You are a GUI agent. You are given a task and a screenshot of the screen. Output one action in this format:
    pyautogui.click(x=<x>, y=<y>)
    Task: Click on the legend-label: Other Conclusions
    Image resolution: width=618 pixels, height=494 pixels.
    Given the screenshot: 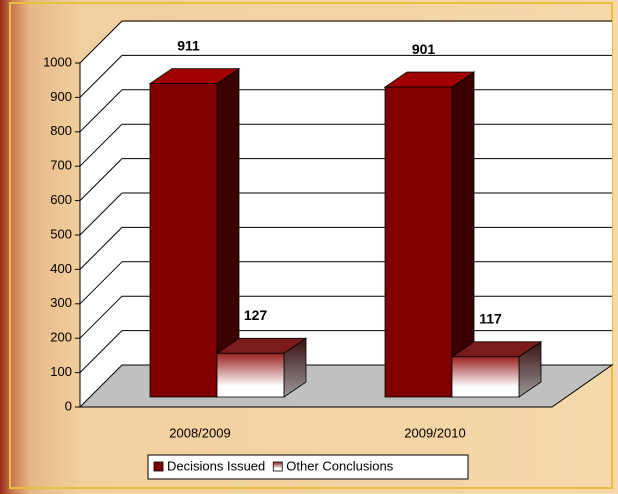 What is the action you would take?
    pyautogui.click(x=339, y=465)
    